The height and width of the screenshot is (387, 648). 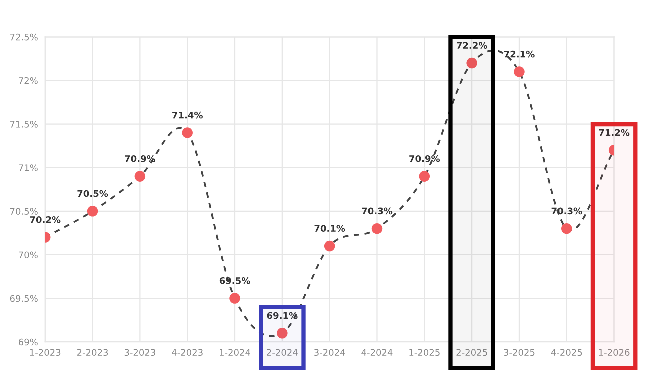 I want to click on x-tick-label: 2-2025, so click(x=472, y=352).